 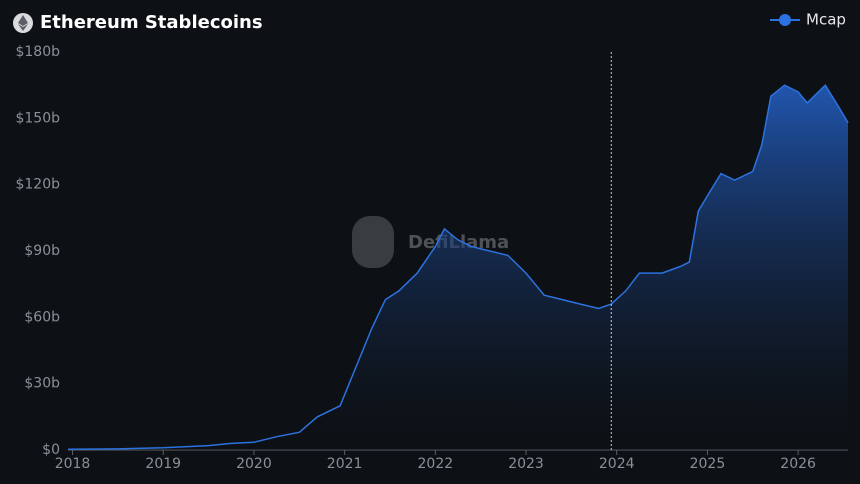 I want to click on x-tick-label: 2019, so click(x=163, y=464).